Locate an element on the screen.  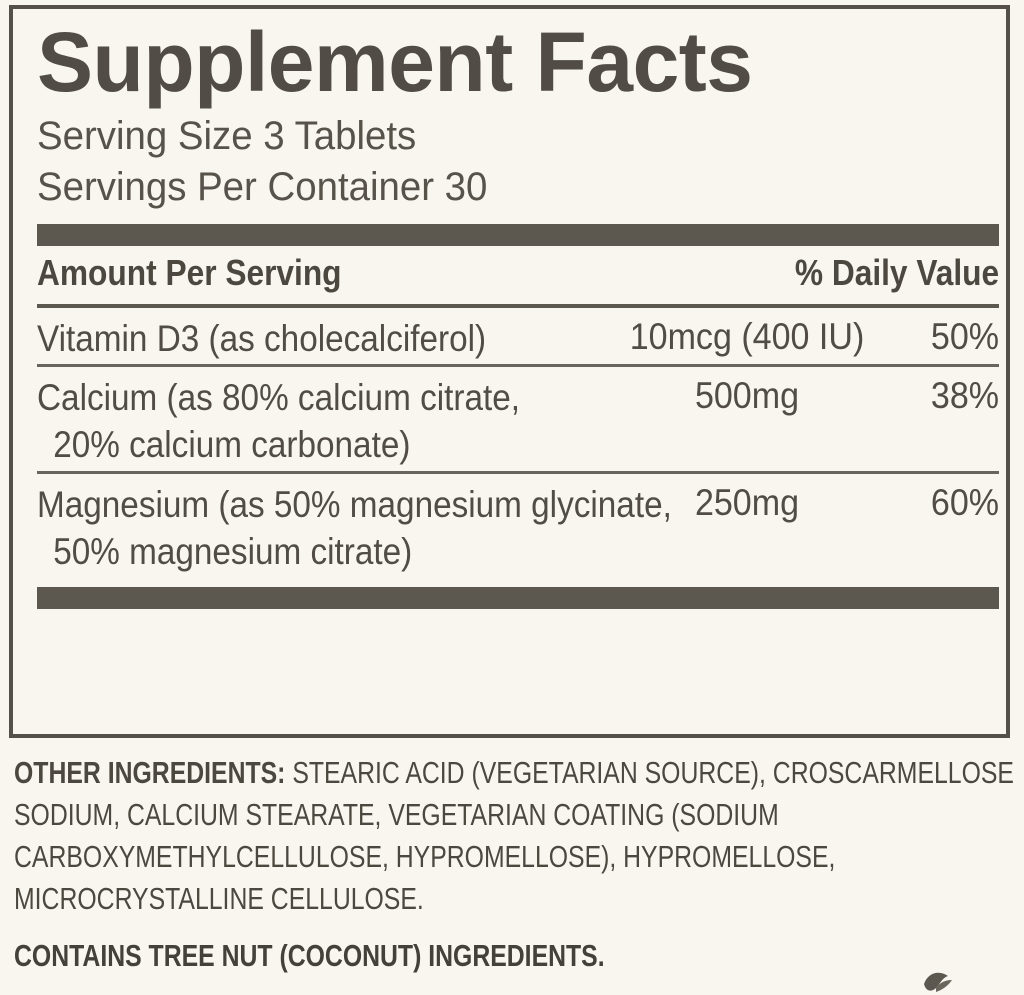
nutrient-name-line2: 50% magnesium citrate) is located at coordinates (233, 552).